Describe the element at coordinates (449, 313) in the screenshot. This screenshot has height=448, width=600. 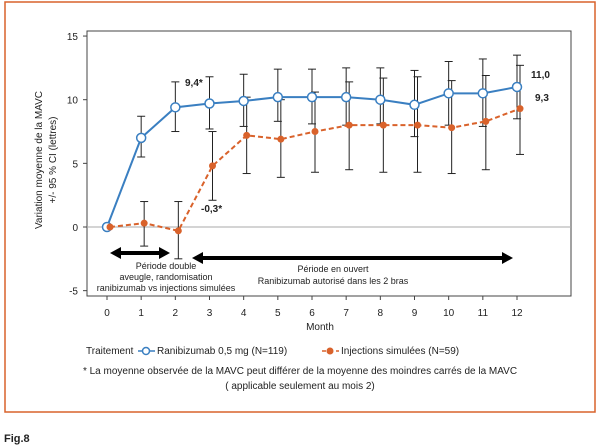
I see `x-tick-label: 10` at that location.